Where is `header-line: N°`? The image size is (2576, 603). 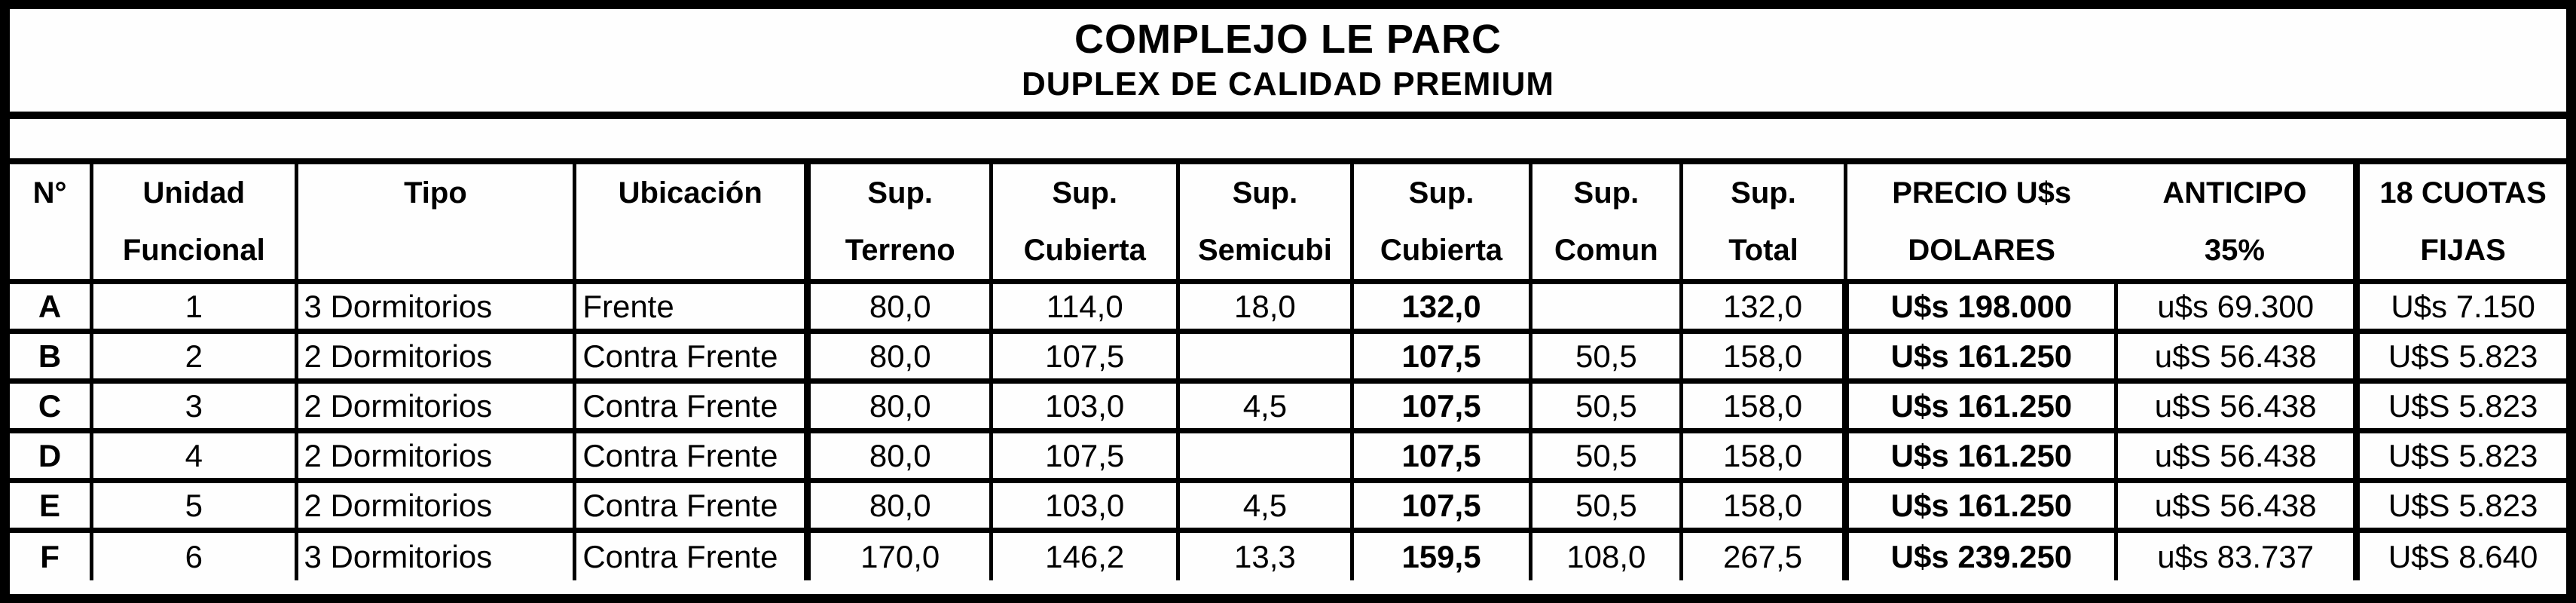
header-line: N° is located at coordinates (49, 193).